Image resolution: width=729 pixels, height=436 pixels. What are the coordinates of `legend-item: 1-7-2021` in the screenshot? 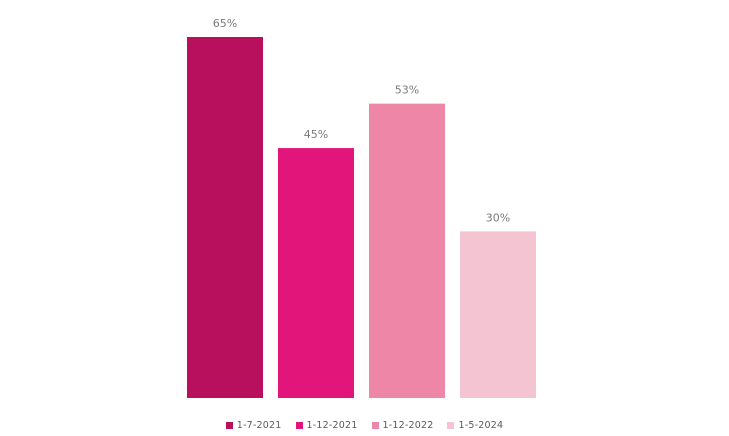 It's located at (253, 425).